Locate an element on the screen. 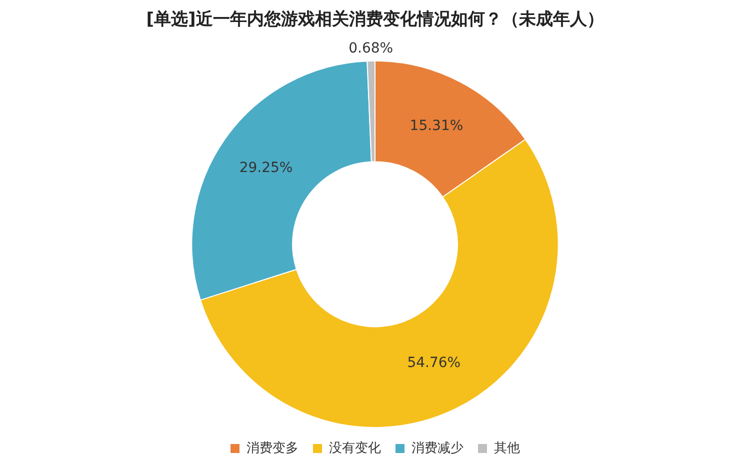 This screenshot has width=750, height=469. data-label: 0.68% is located at coordinates (371, 48).